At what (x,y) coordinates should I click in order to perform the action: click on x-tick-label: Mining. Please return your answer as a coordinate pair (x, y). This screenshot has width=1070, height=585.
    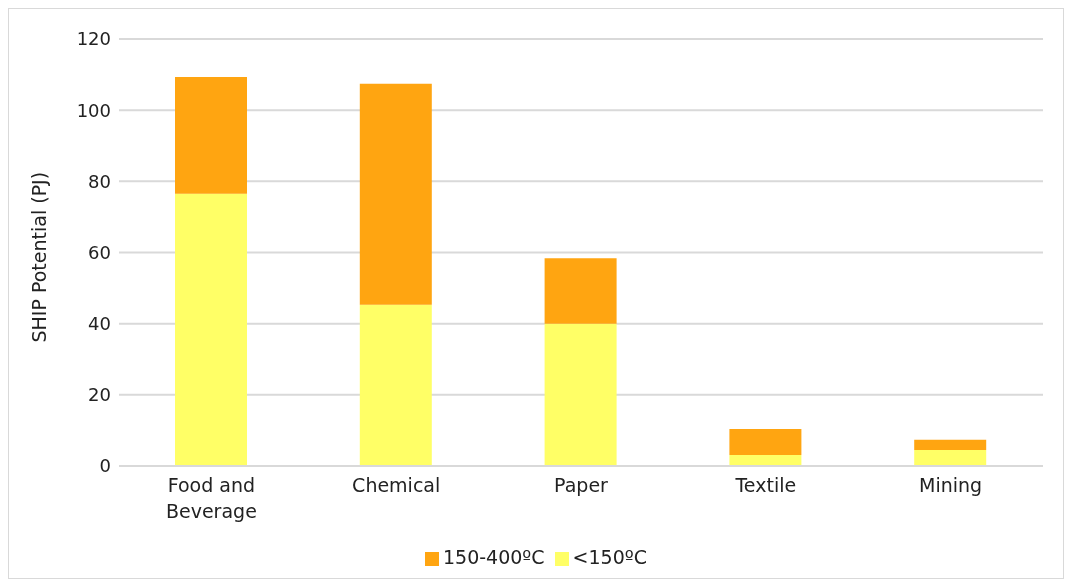
    Looking at the image, I should click on (951, 485).